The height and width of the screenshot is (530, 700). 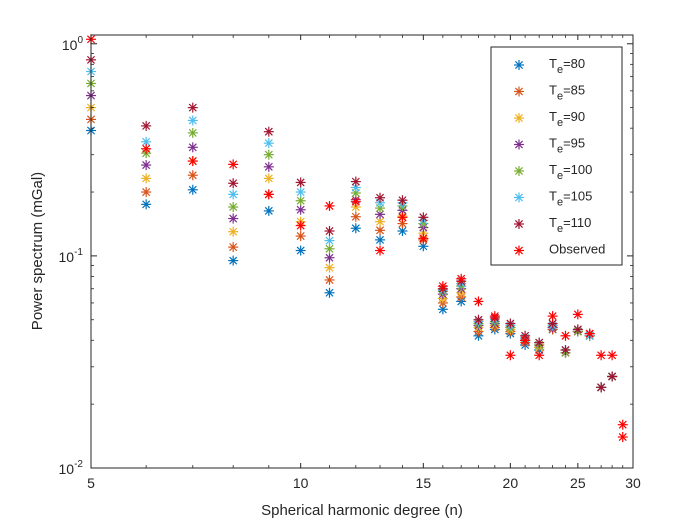 What do you see at coordinates (424, 483) in the screenshot?
I see `x-tick-label: 15` at bounding box center [424, 483].